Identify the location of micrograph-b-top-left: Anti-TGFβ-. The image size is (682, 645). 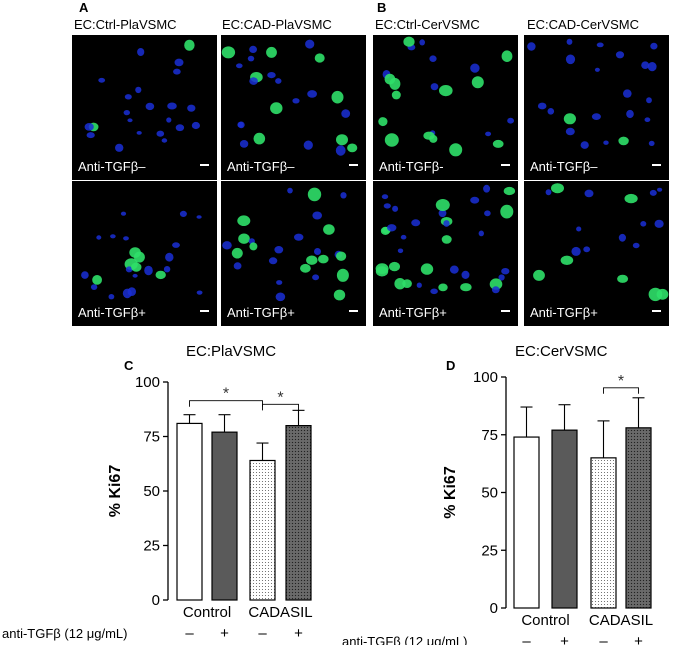
(445, 107).